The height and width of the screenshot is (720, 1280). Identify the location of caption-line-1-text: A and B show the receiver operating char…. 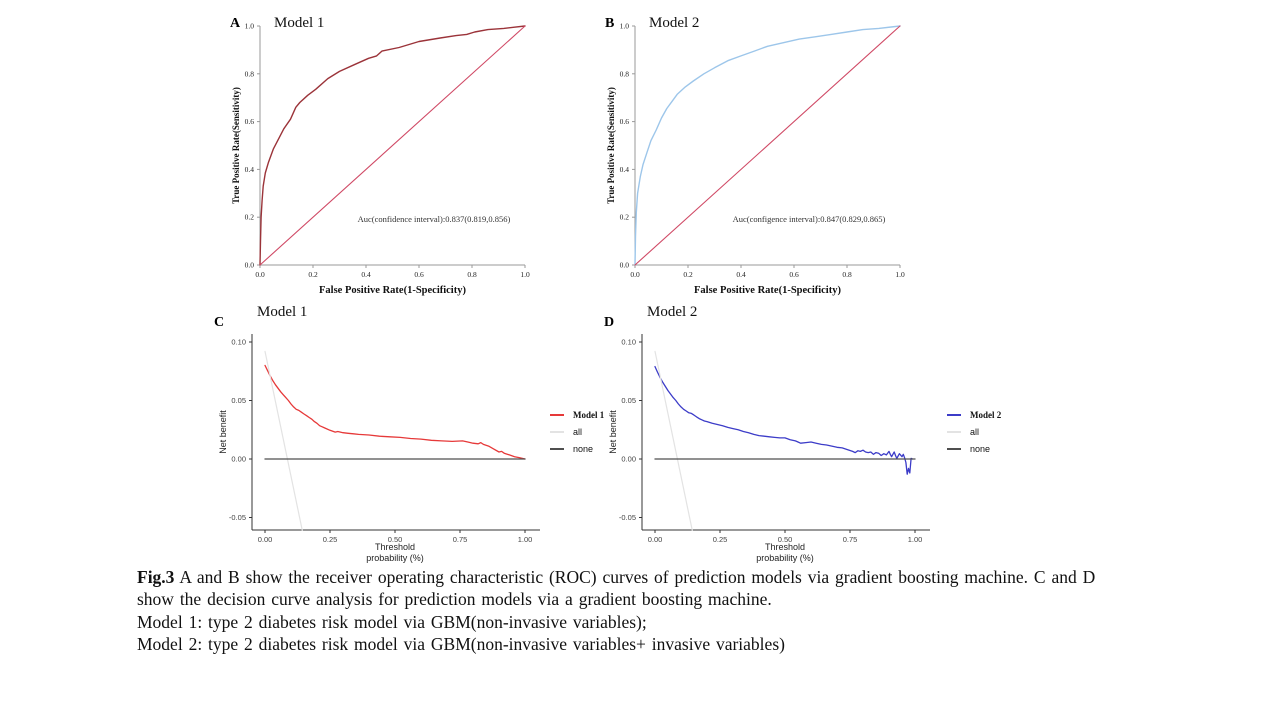
(635, 577).